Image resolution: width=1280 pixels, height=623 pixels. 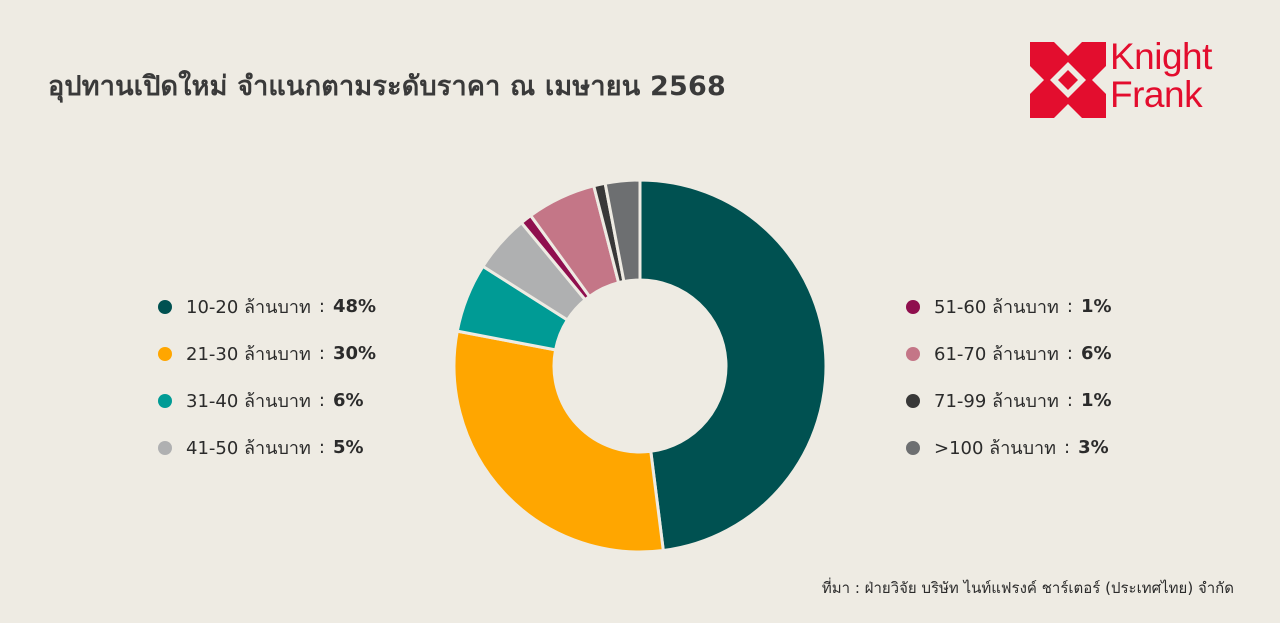 What do you see at coordinates (1161, 56) in the screenshot?
I see `logo-line-1: Knight` at bounding box center [1161, 56].